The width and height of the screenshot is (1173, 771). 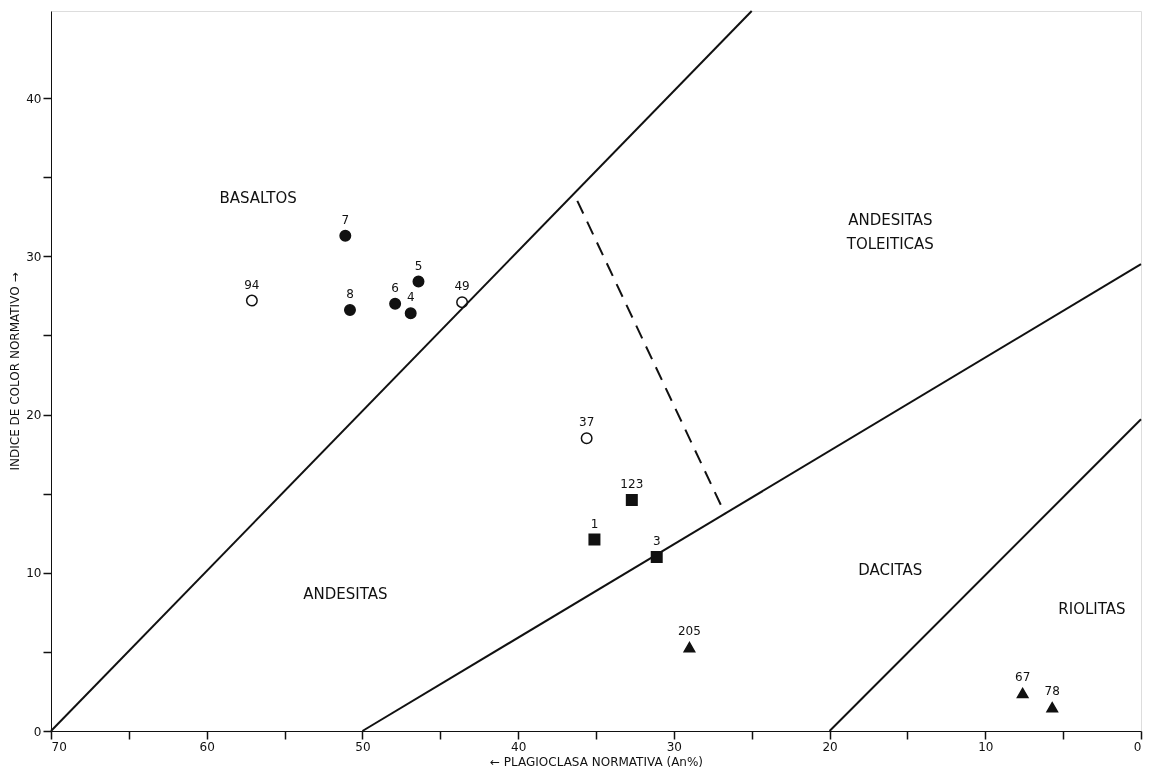 What do you see at coordinates (252, 284) in the screenshot?
I see `annotation: 94` at bounding box center [252, 284].